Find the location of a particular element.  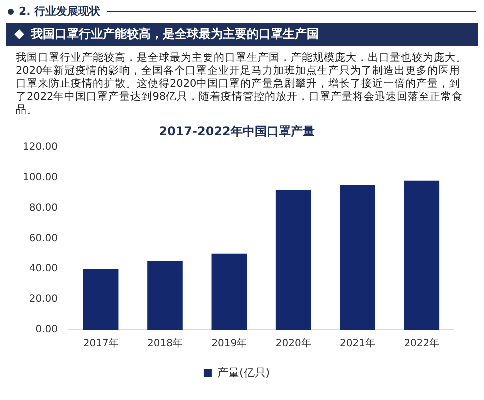

y-tick-label: 120.00 is located at coordinates (40, 147).